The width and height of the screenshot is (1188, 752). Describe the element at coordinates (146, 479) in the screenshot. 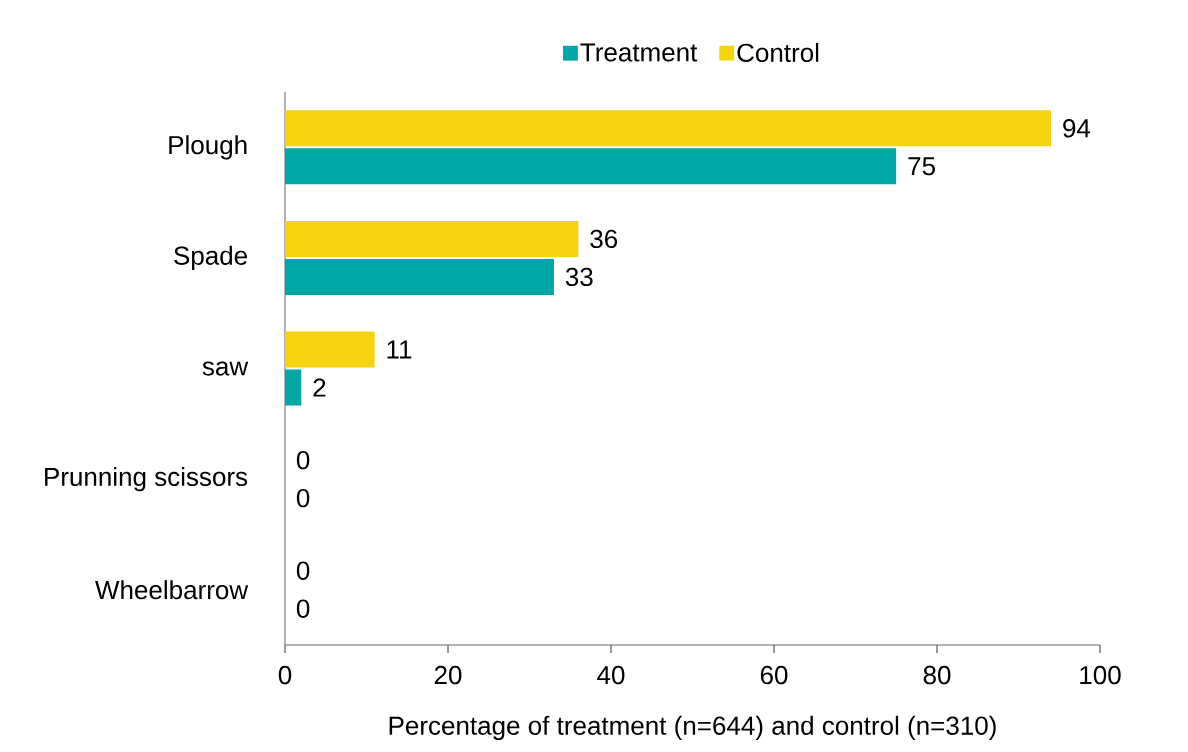

I see `y-tick-label: Prunning scissors` at that location.